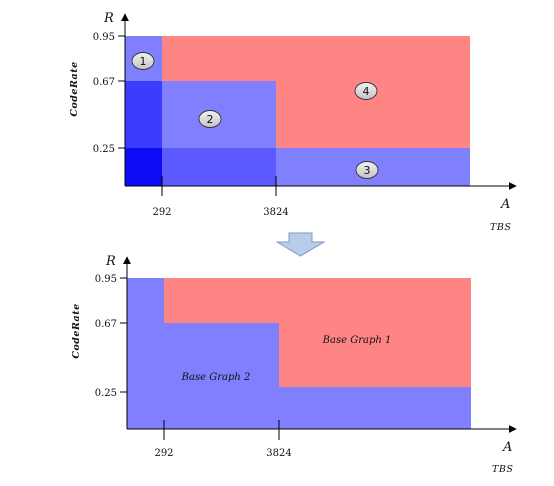  I want to click on region-4-badge-label: 4, so click(366, 91).